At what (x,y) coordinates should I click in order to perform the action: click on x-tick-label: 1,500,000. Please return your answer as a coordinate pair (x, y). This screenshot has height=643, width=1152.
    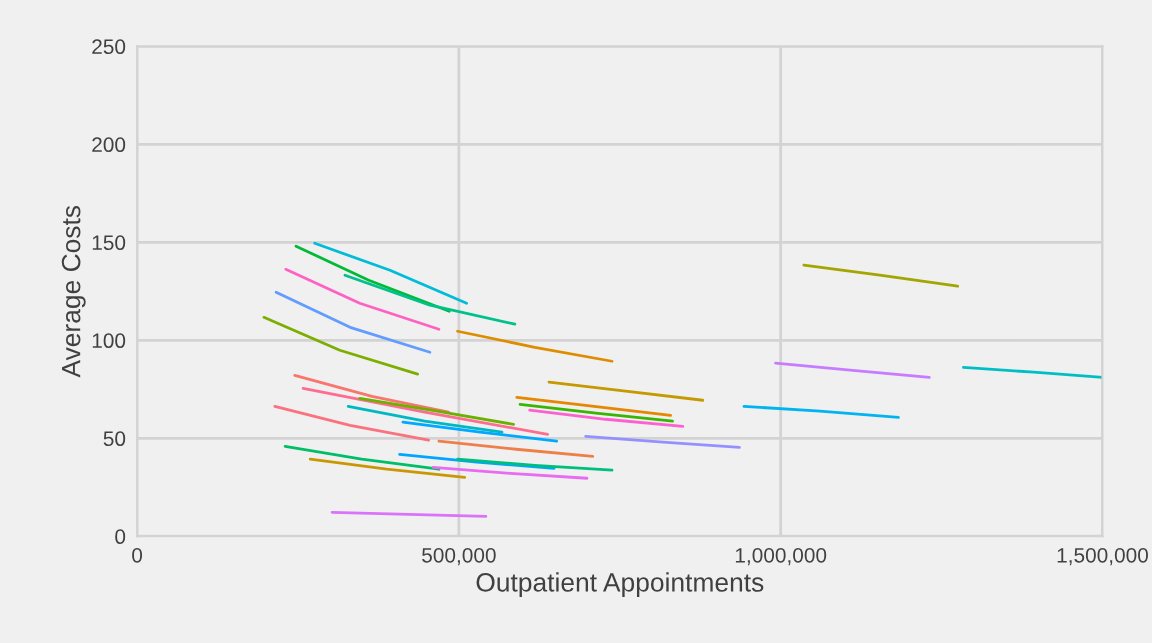
    Looking at the image, I should click on (1102, 556).